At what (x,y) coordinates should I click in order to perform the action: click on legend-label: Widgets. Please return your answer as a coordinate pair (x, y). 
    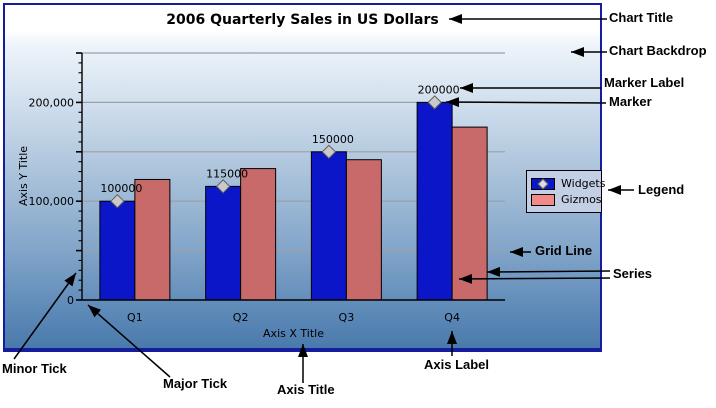
    Looking at the image, I should click on (583, 183).